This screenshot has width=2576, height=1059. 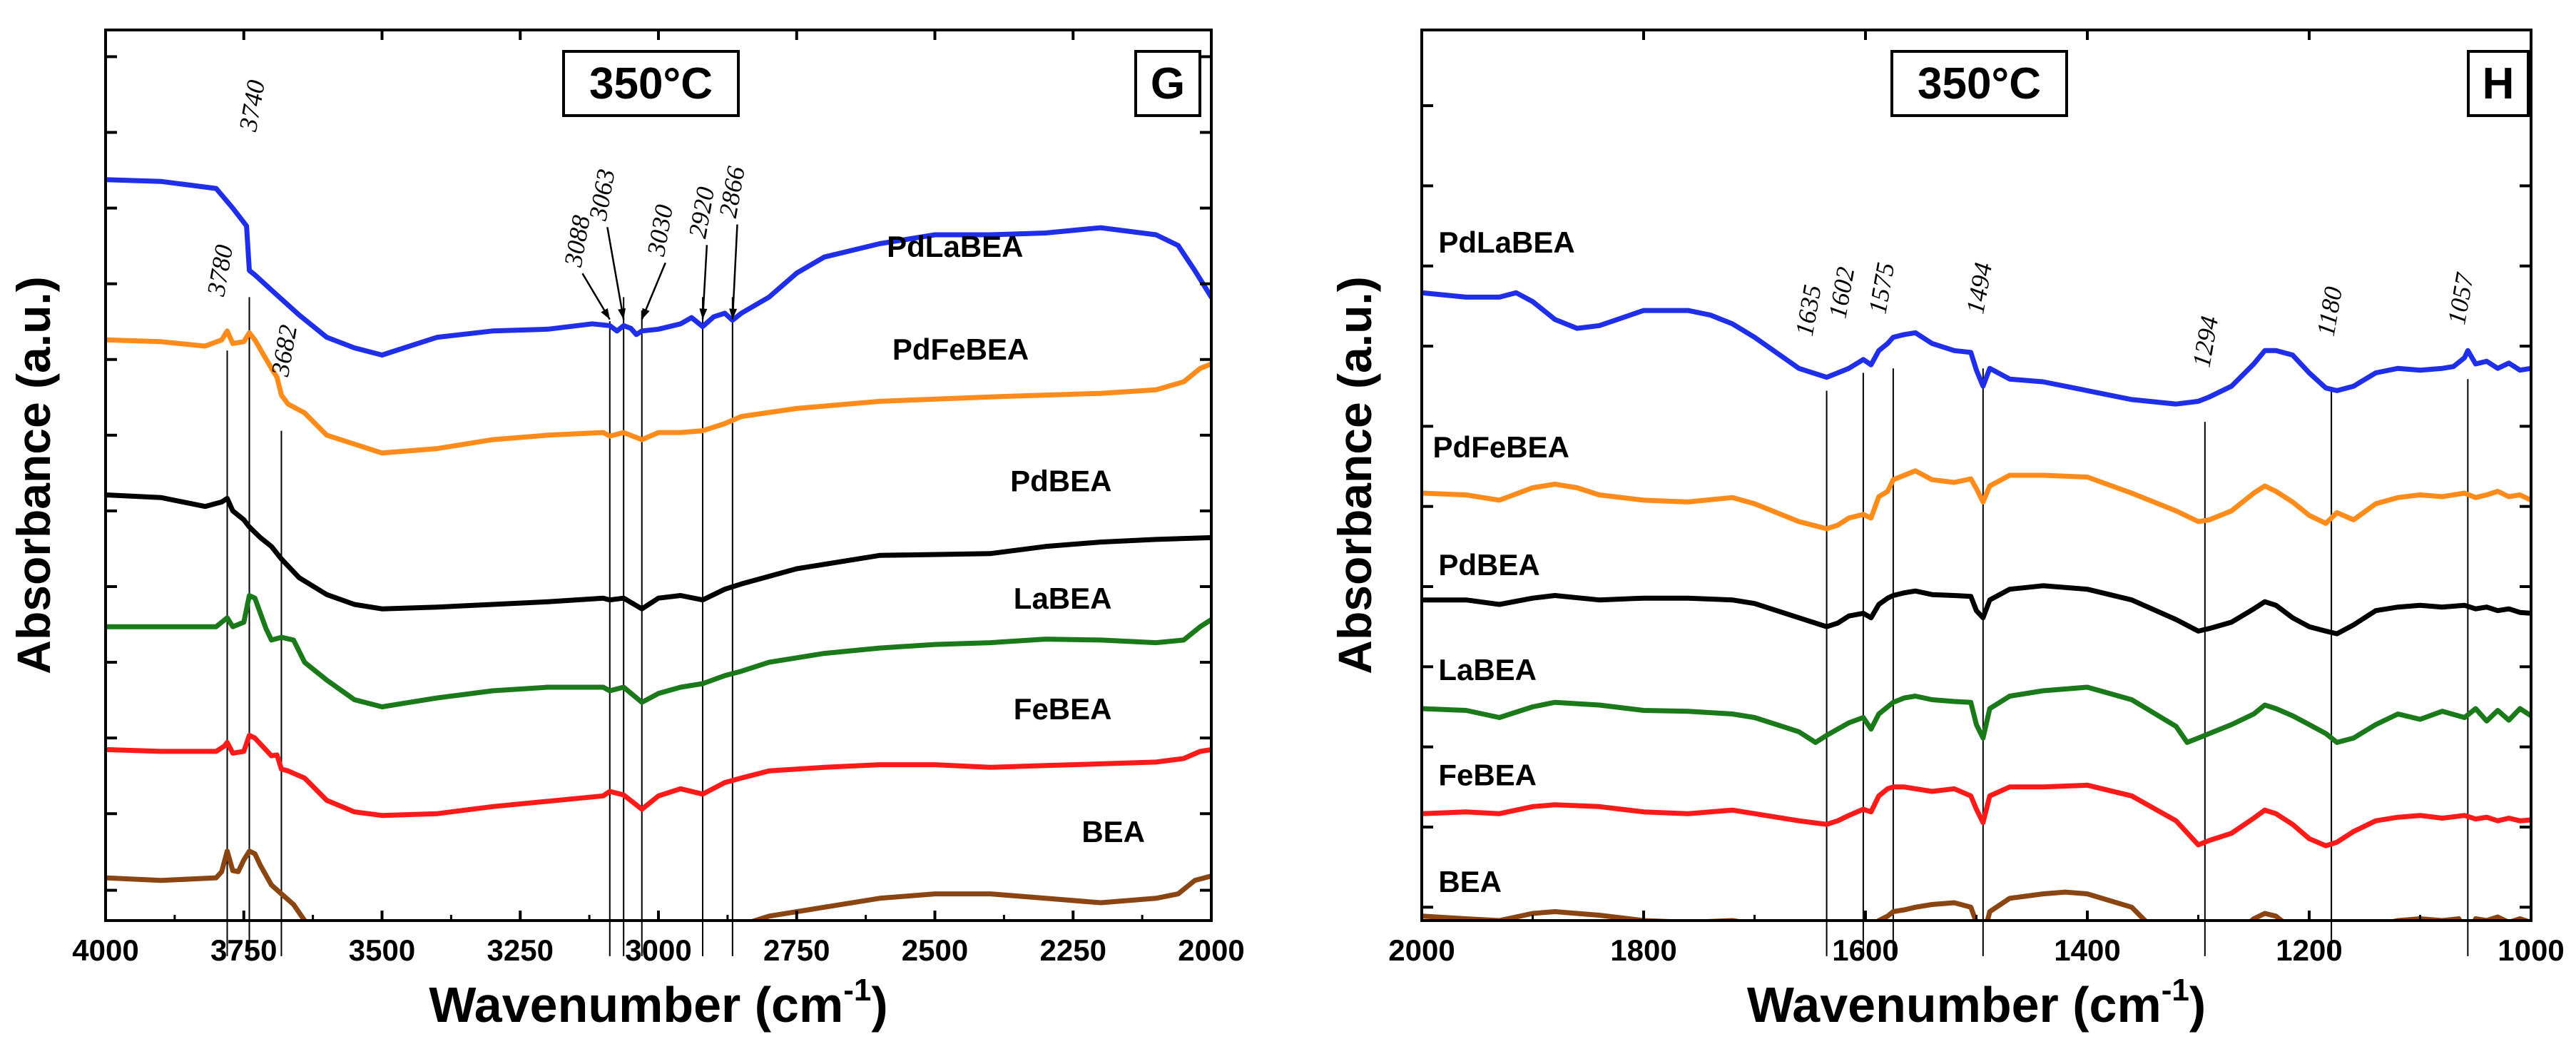 I want to click on x-tick-label-2750: 2750, so click(x=796, y=950).